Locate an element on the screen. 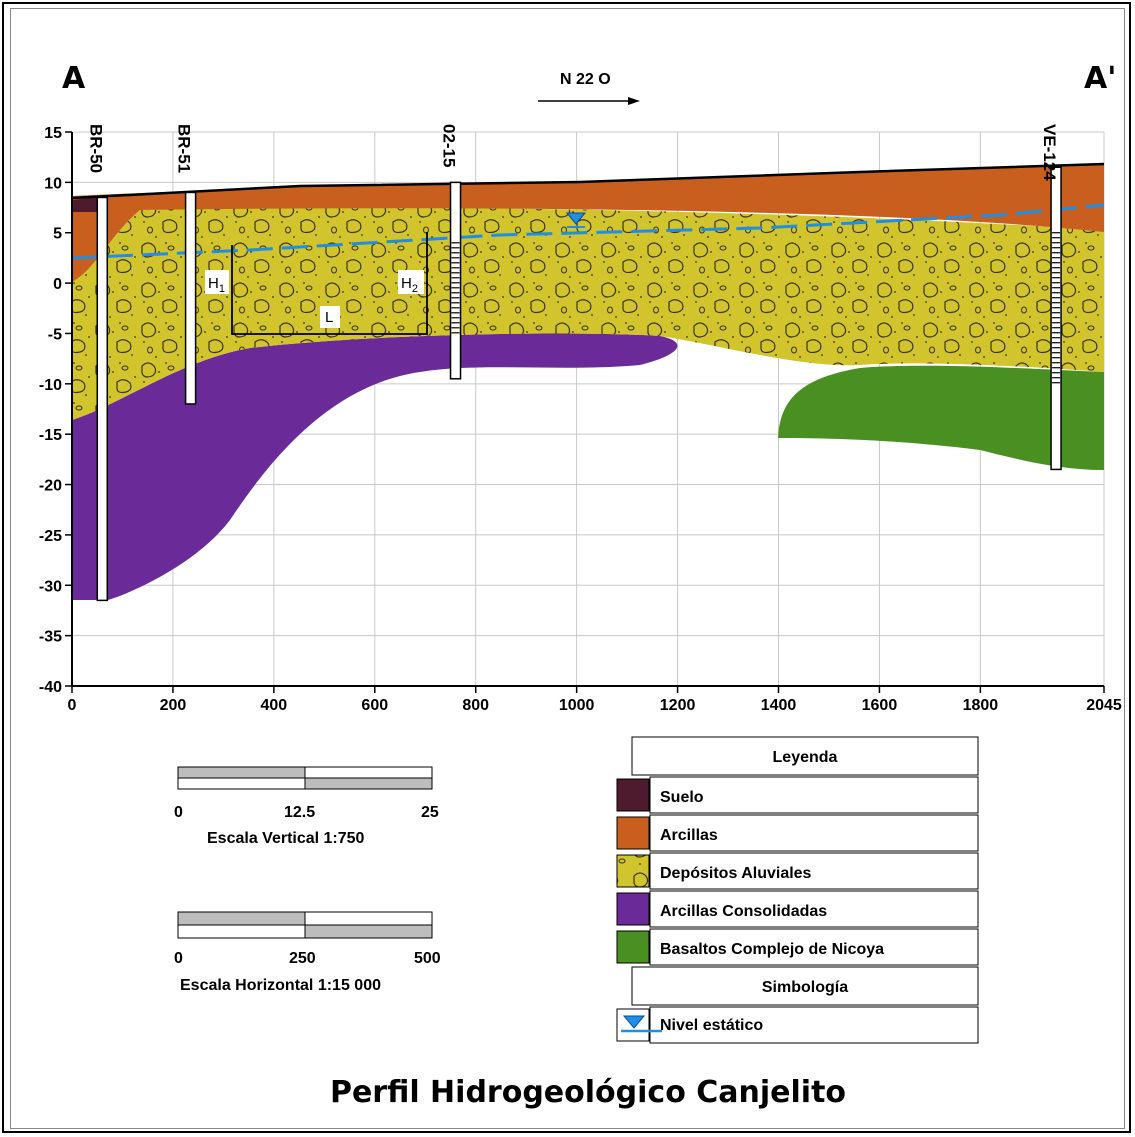 The width and height of the screenshot is (1135, 1137). legend-item-suelo: Suelo is located at coordinates (682, 797).